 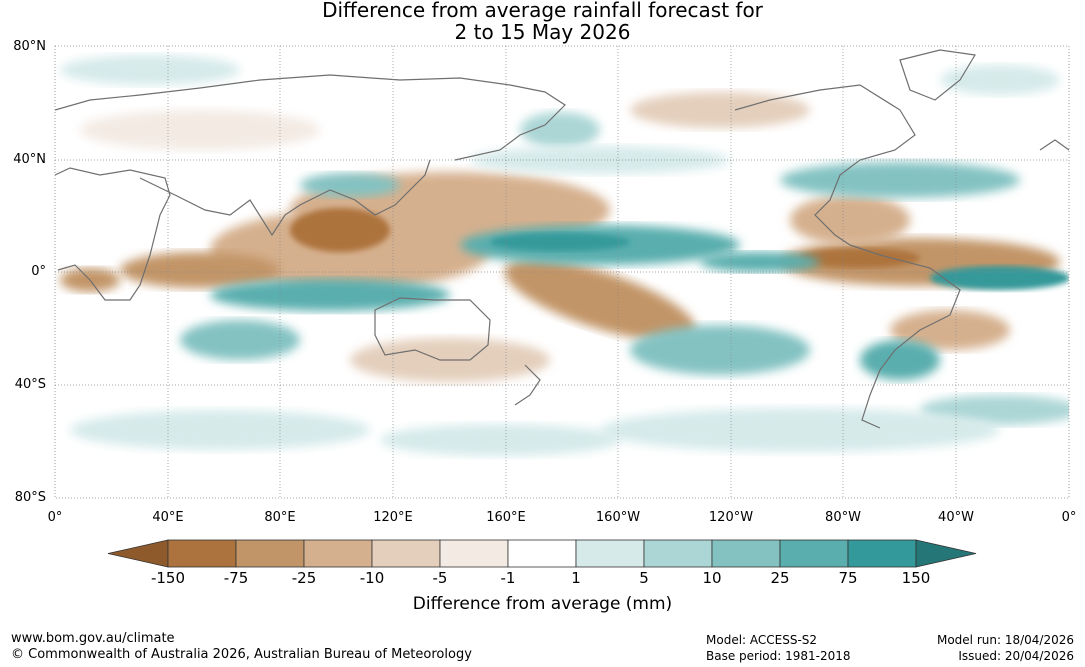 What do you see at coordinates (29, 46) in the screenshot?
I see `lat-label-80n: 80°N` at bounding box center [29, 46].